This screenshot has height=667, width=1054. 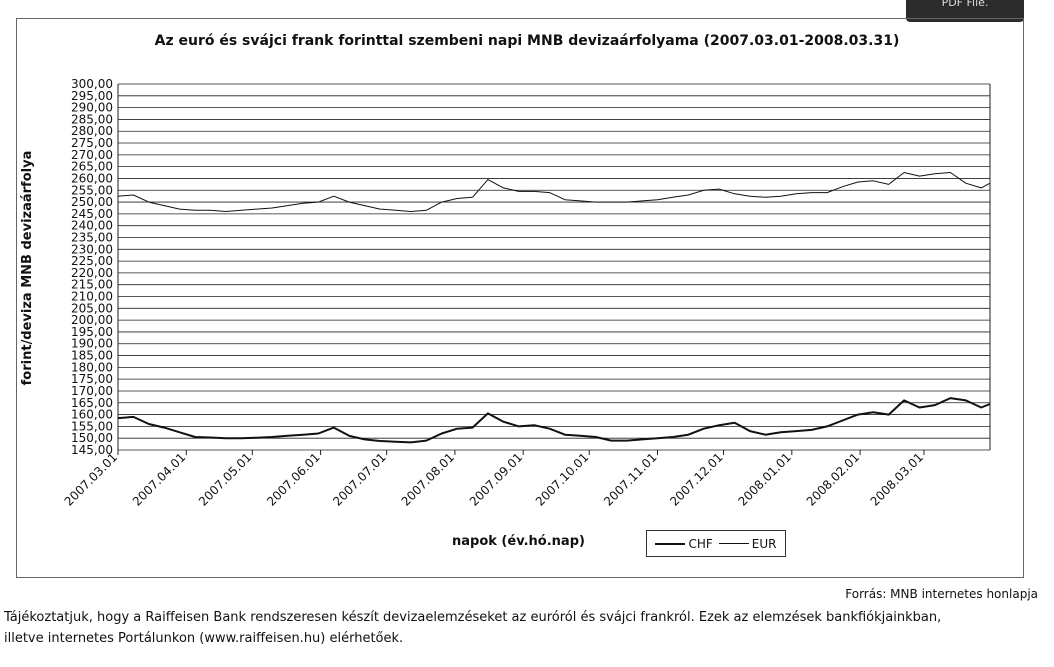 I want to click on x-tick-label: 2007.12.01, so click(x=696, y=479).